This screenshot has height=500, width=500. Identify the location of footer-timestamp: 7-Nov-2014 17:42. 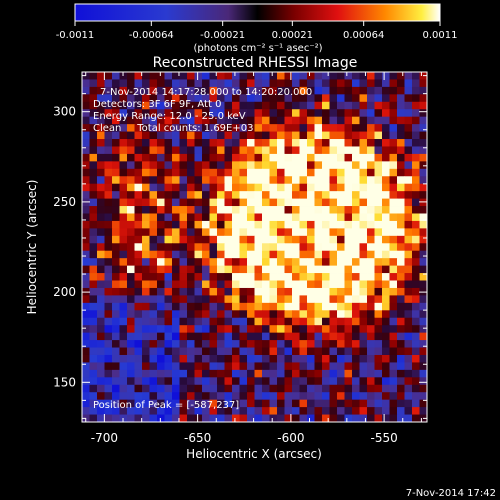
(451, 493).